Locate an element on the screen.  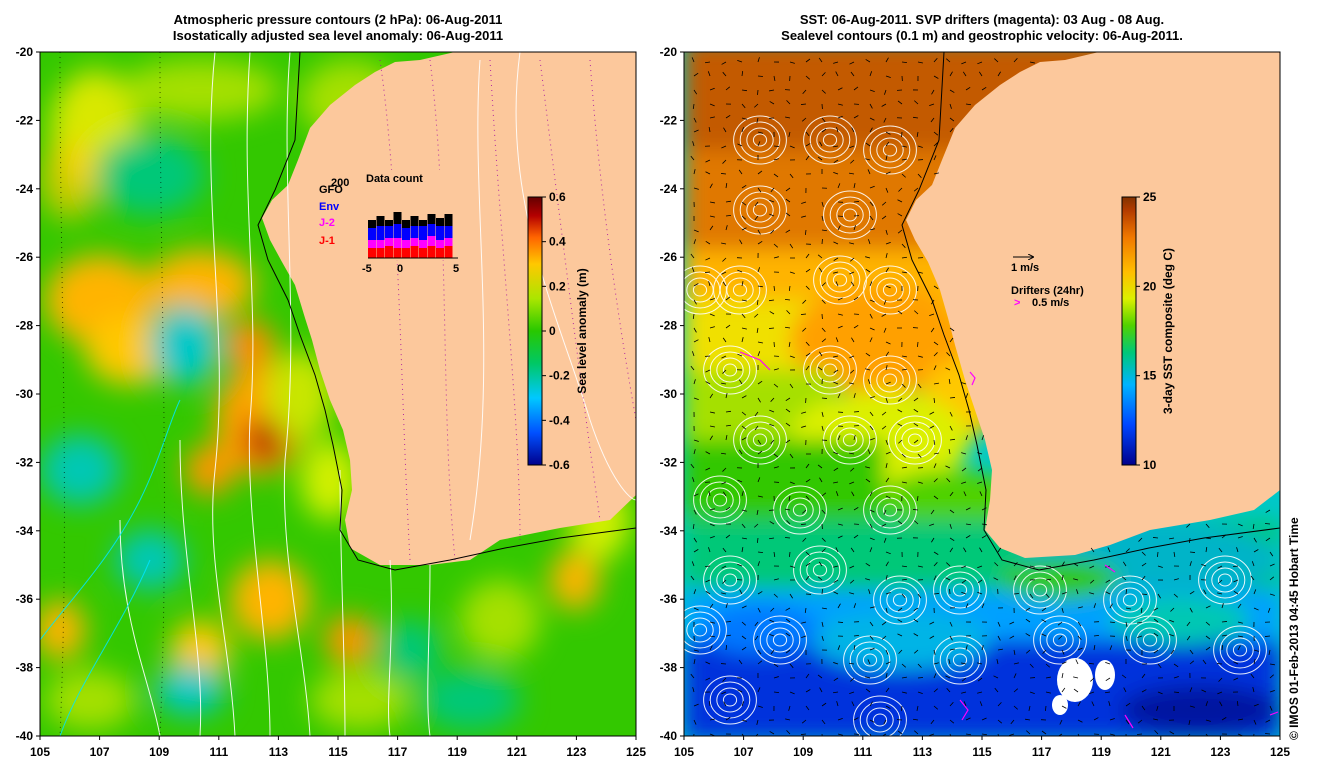
sla-colorbar-tick-label: 0.6 is located at coordinates (557, 197).